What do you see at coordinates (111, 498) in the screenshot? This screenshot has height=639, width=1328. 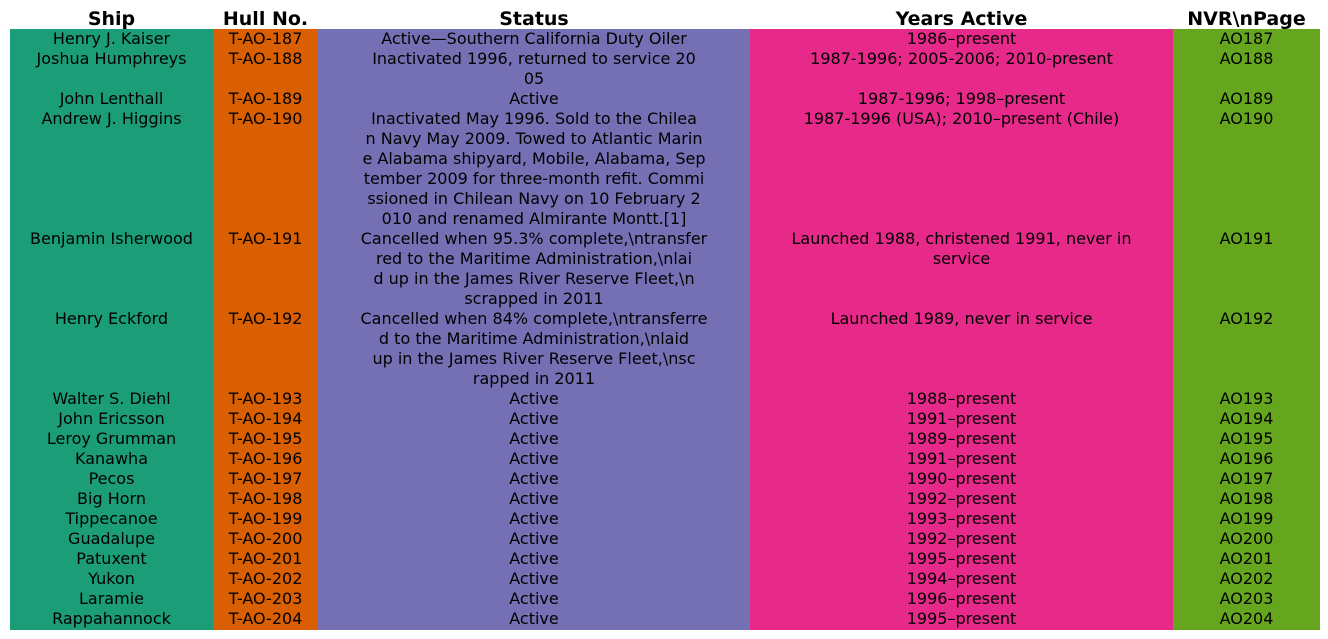 I see `cell-ship: Big Horn` at bounding box center [111, 498].